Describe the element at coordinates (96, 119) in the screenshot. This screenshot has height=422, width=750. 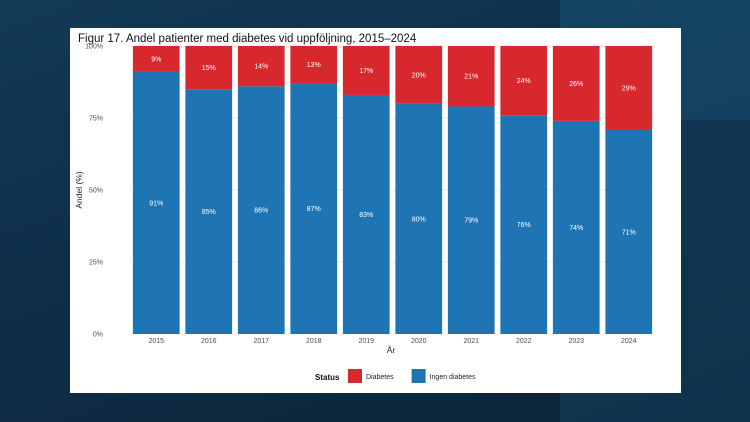
I see `y-tick-label: 75%` at that location.